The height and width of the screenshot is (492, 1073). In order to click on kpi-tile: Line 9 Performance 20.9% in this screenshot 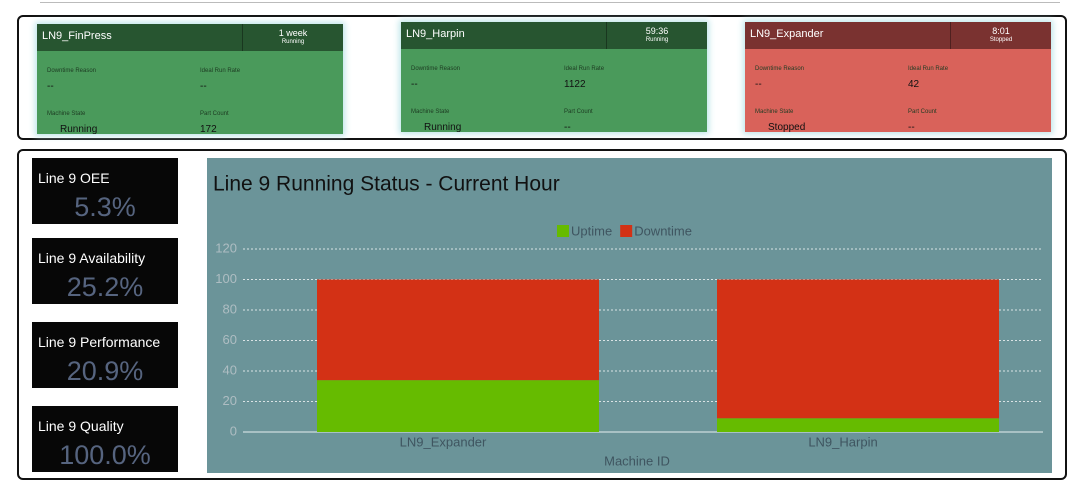, I will do `click(105, 355)`.